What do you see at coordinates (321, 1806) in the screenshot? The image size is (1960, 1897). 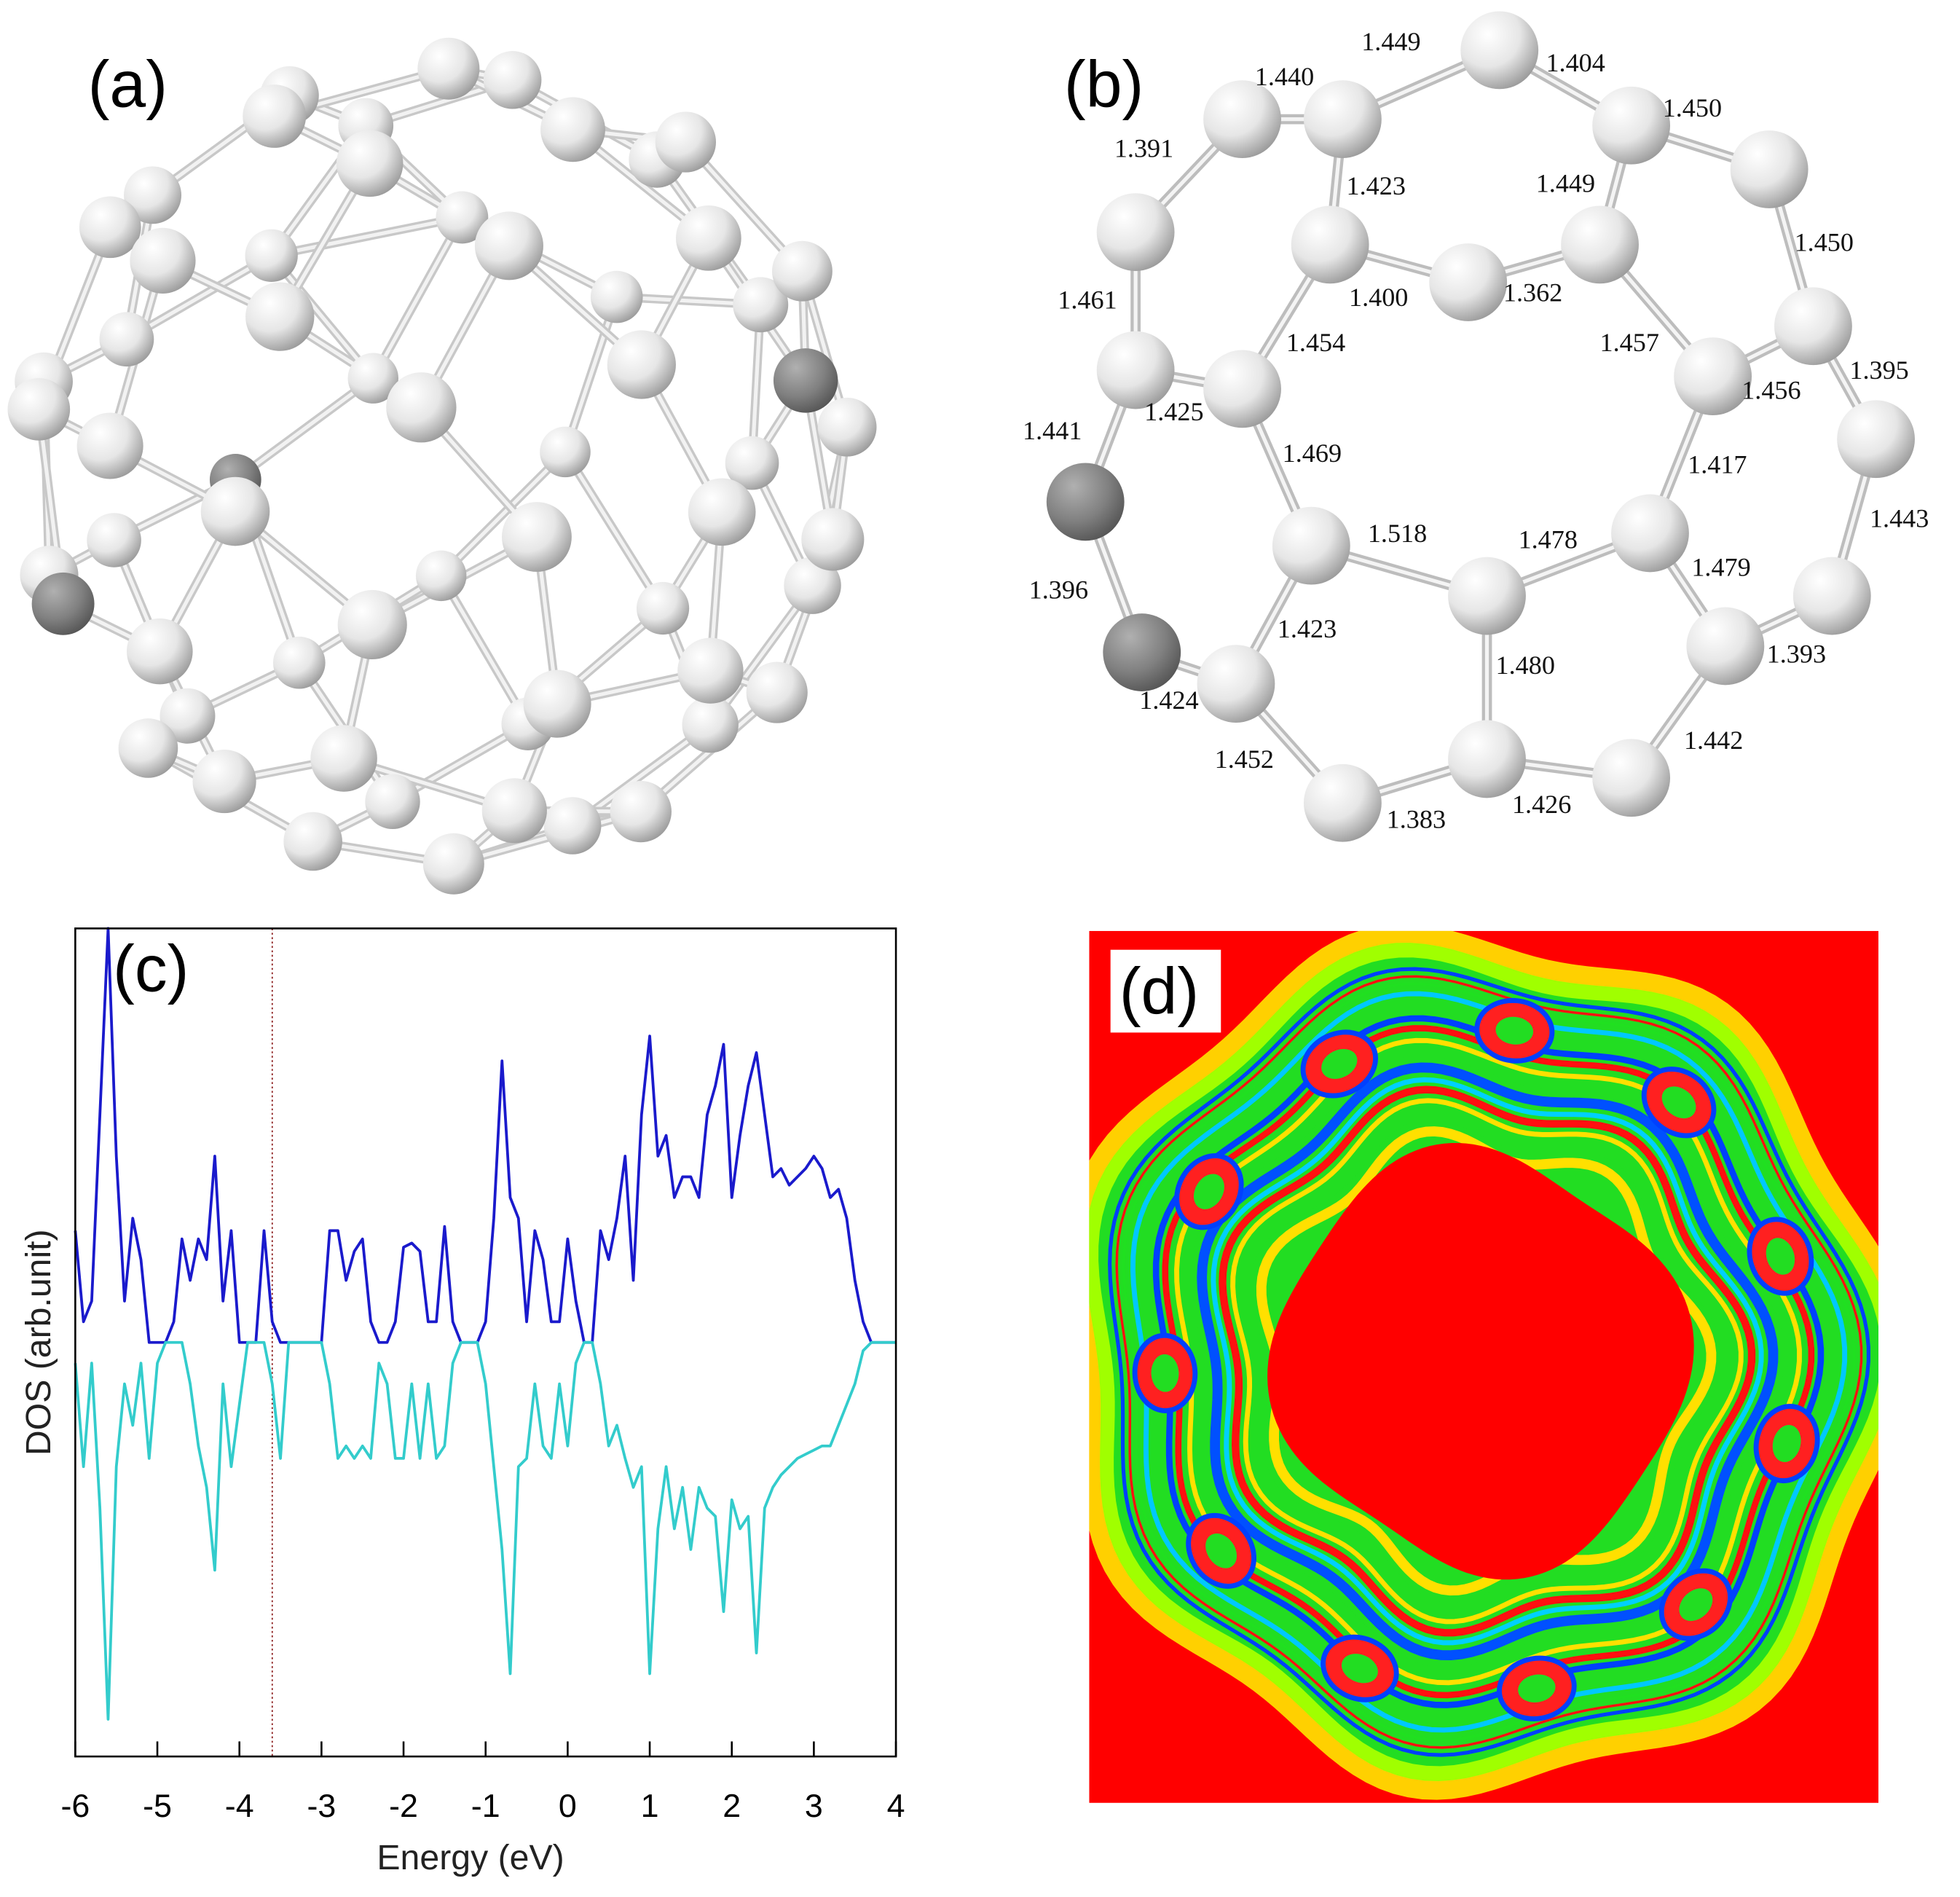 I see `x-tick-label: -3` at bounding box center [321, 1806].